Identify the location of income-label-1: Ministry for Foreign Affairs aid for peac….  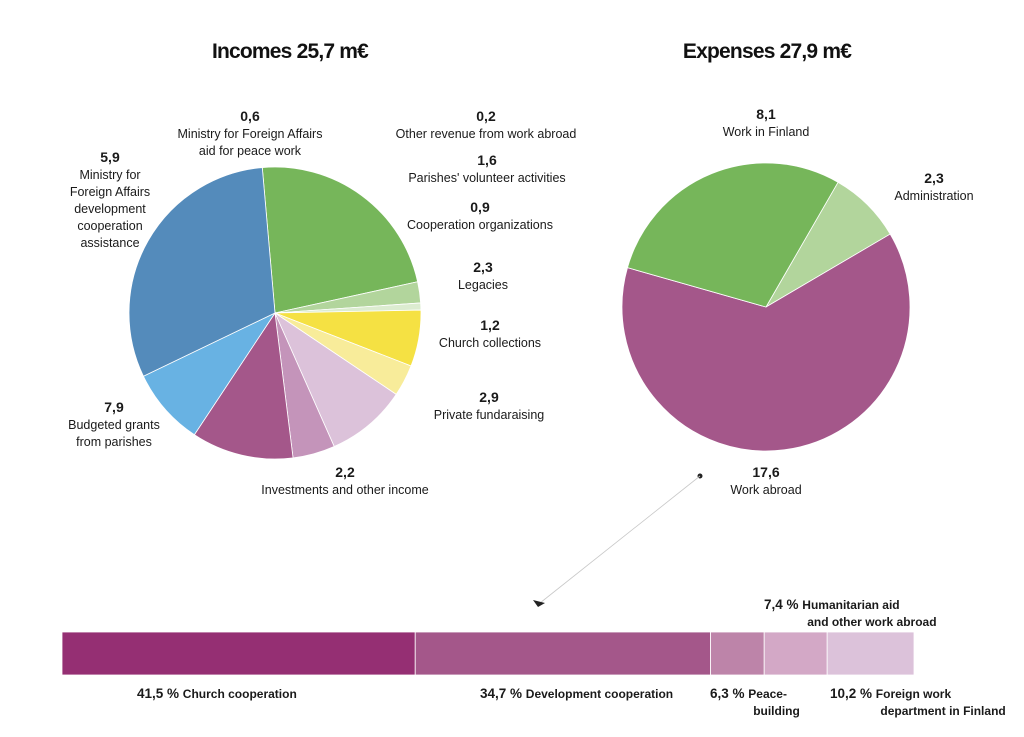
(250, 142).